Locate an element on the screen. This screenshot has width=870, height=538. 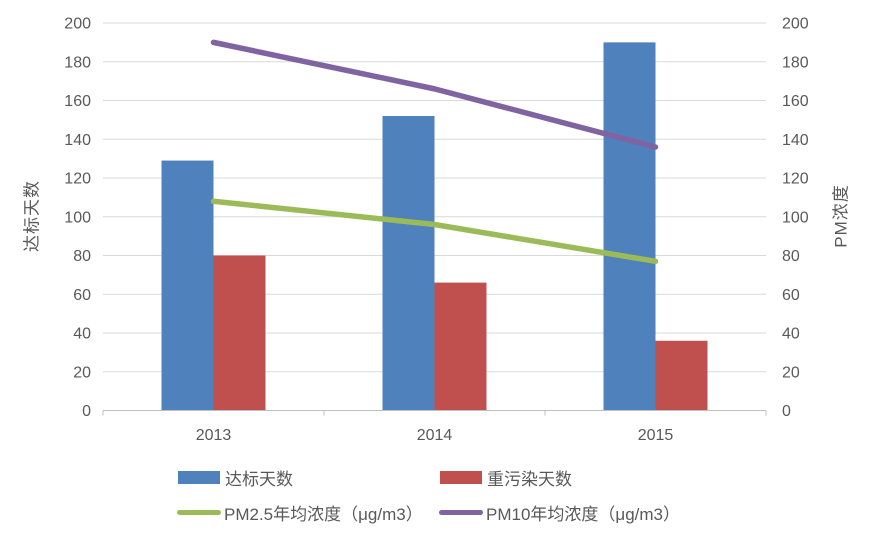
y-tick-label-left: 40 is located at coordinates (82, 334).